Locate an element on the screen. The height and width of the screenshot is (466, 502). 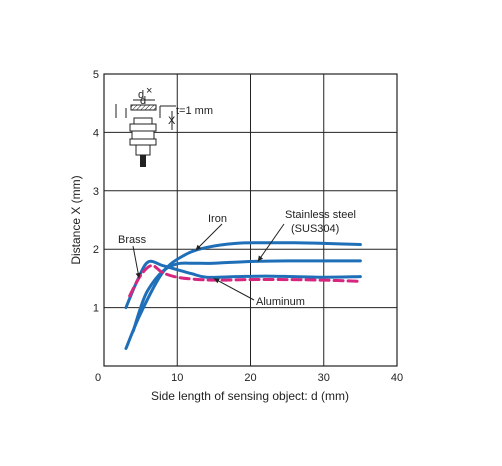
leader-aluminum-arrow is located at coordinates (216, 281).